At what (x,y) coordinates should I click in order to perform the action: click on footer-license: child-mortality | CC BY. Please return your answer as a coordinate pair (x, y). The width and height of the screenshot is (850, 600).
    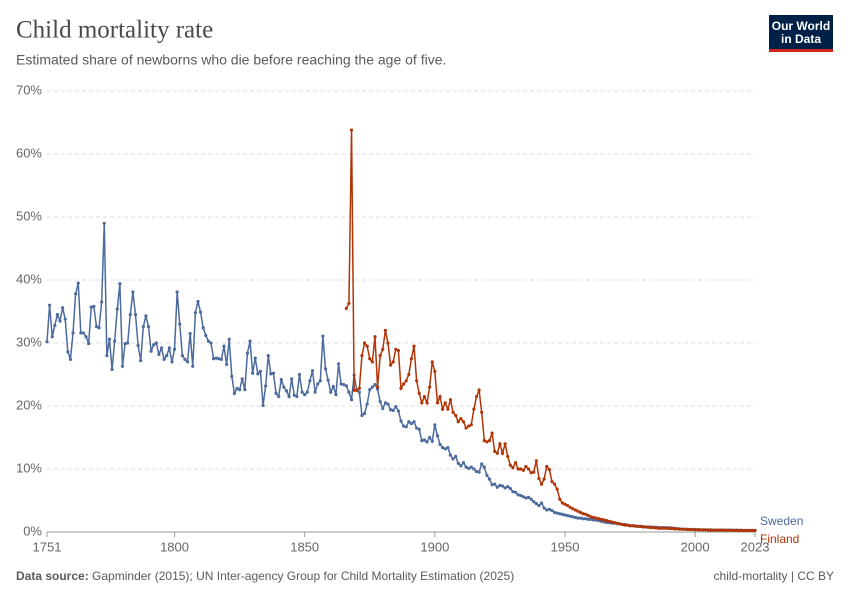
    Looking at the image, I should click on (774, 576).